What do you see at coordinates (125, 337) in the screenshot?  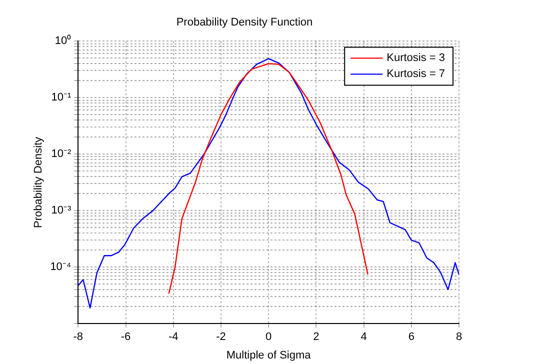 I see `x-tick-label: -6` at bounding box center [125, 337].